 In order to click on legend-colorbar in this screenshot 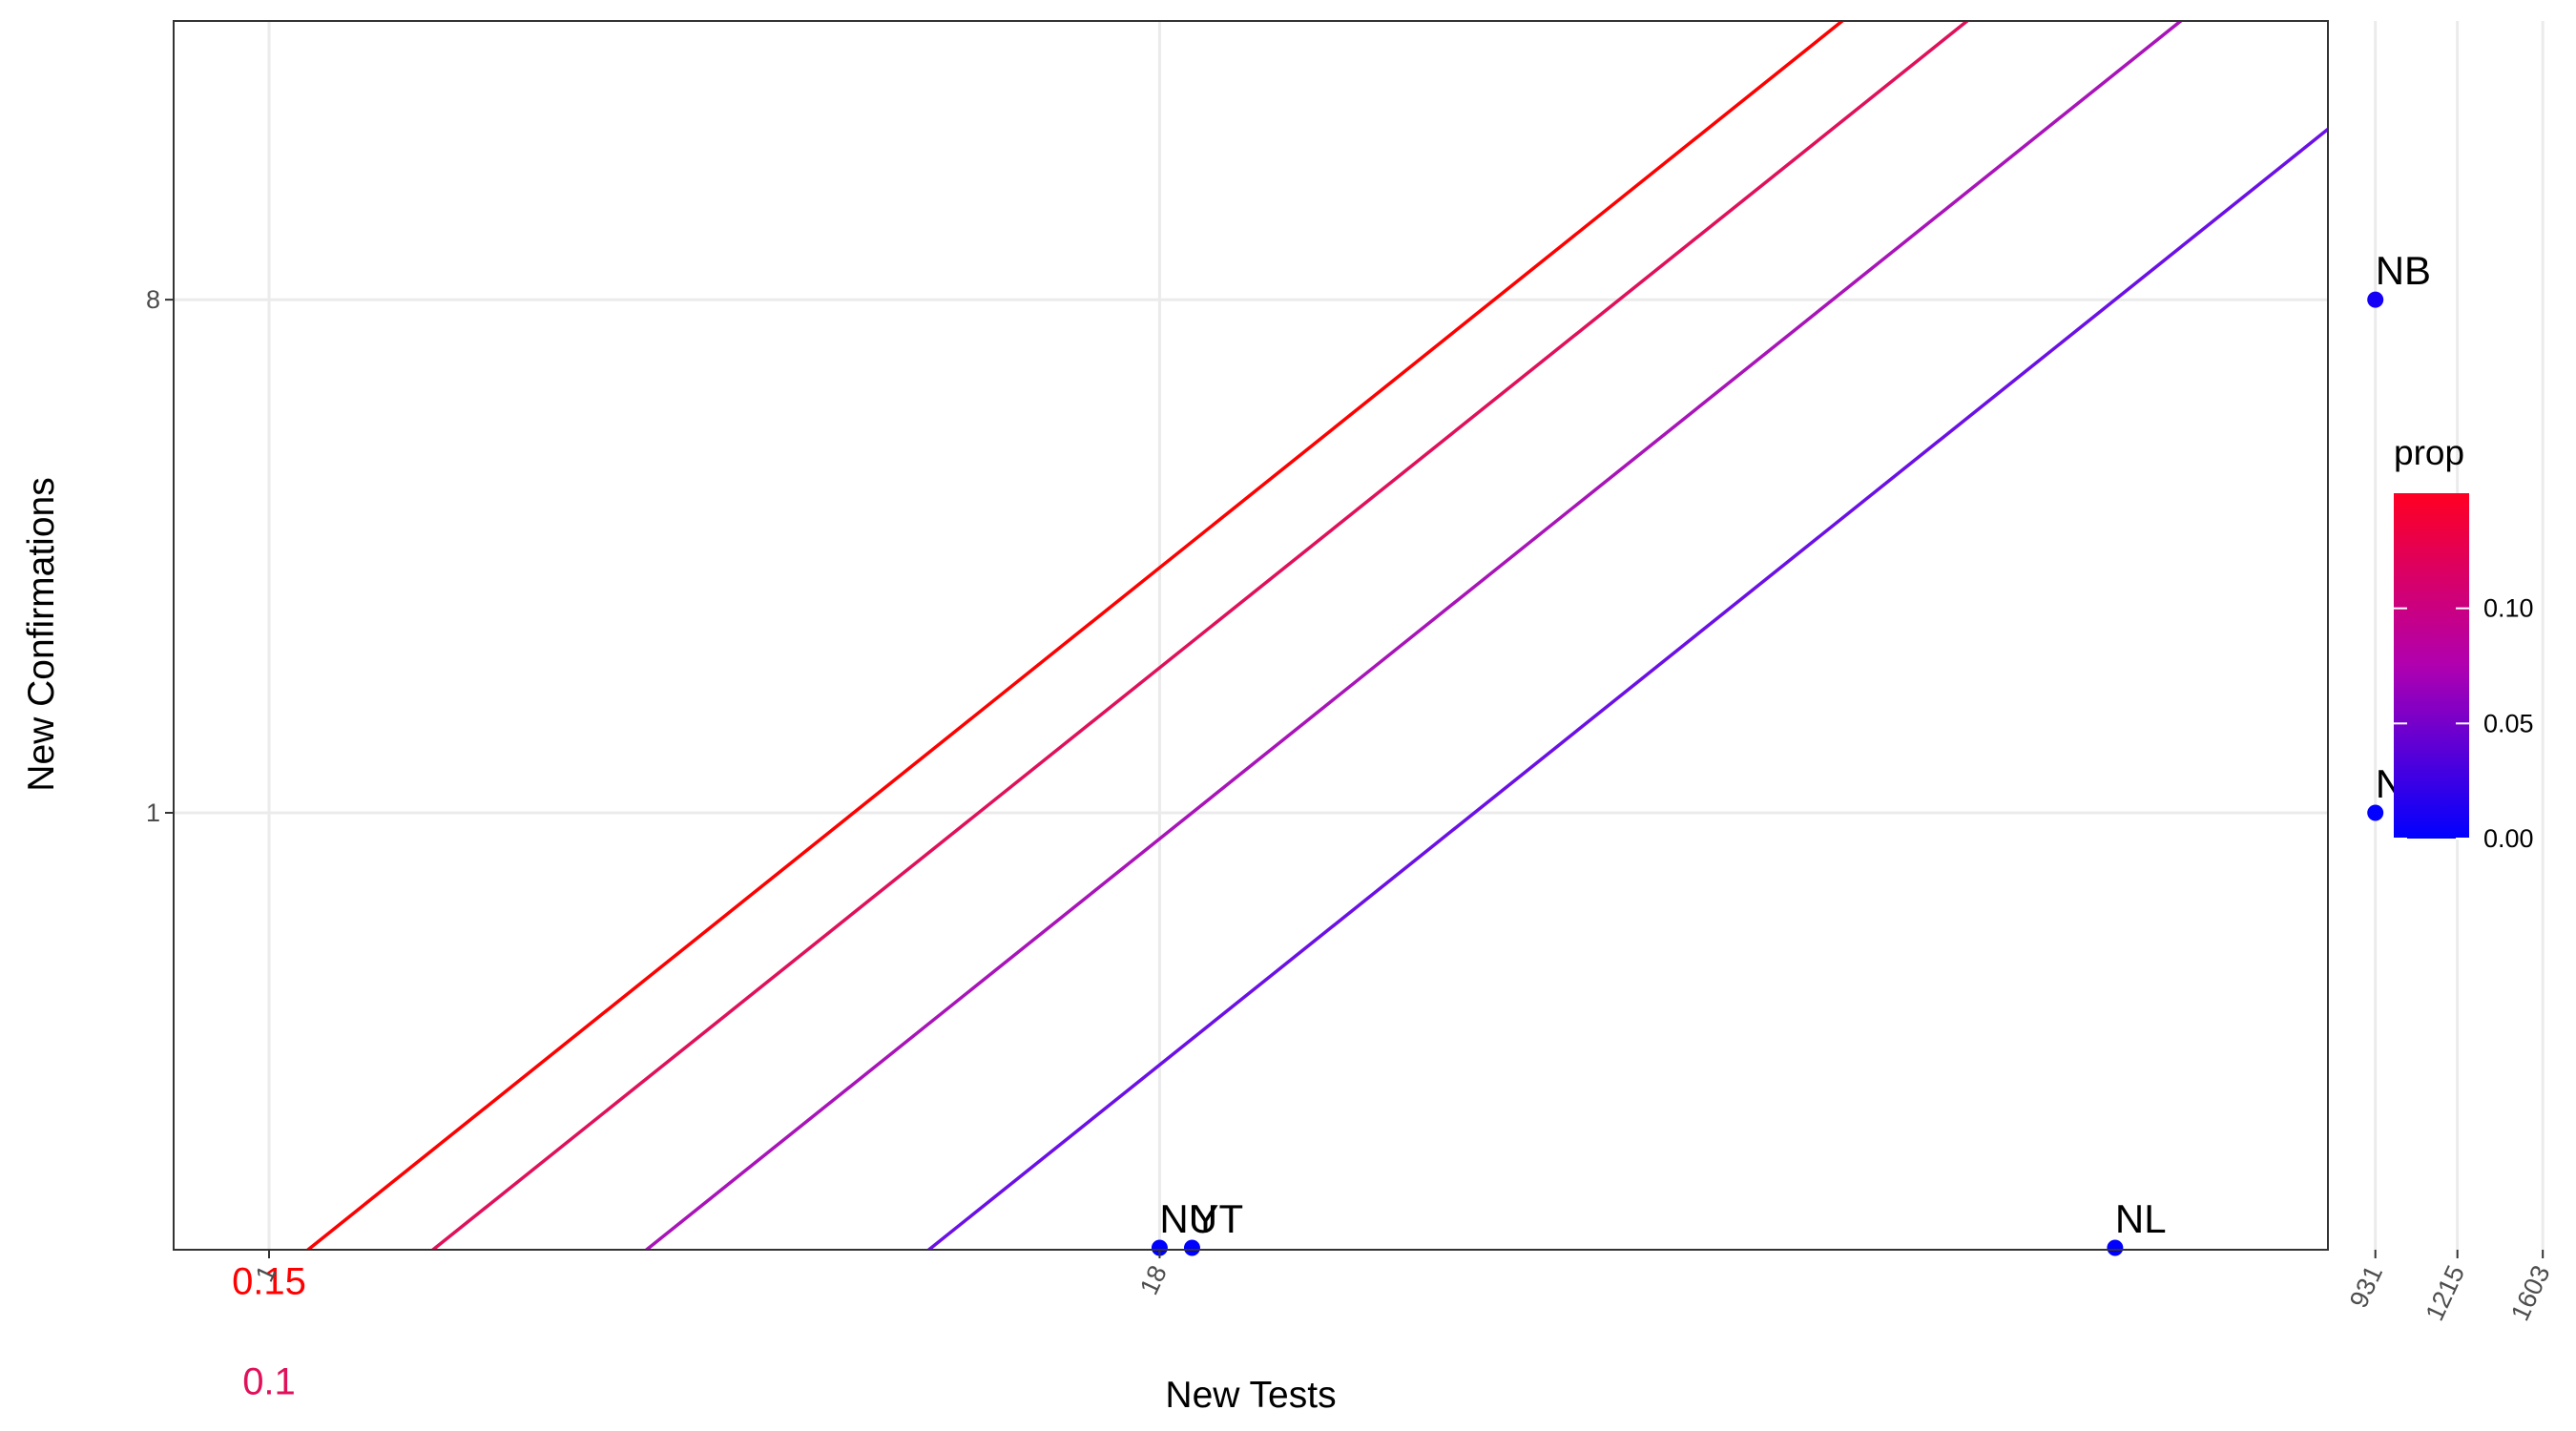, I will do `click(2431, 666)`.